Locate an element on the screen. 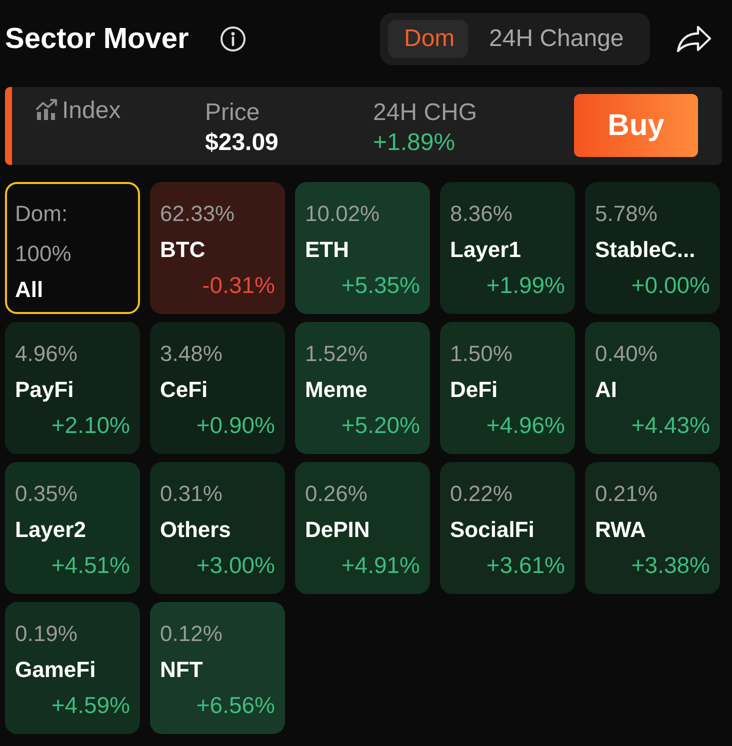  data-label: 0.35% is located at coordinates (46, 493).